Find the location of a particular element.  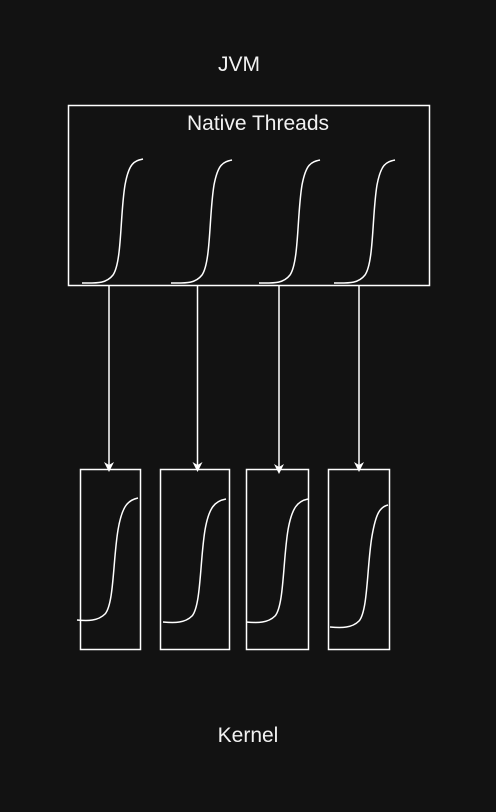

native-threads-label: Native Threads is located at coordinates (258, 123).